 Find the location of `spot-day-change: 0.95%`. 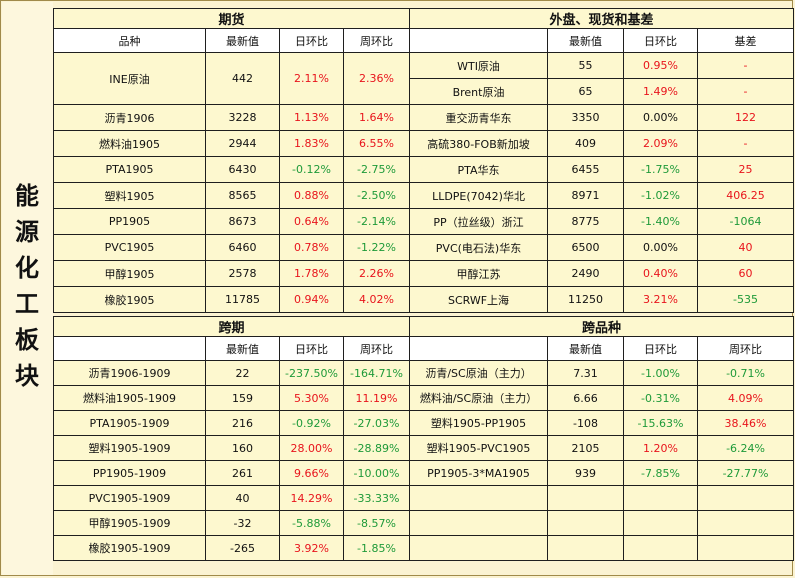

spot-day-change: 0.95% is located at coordinates (661, 65).